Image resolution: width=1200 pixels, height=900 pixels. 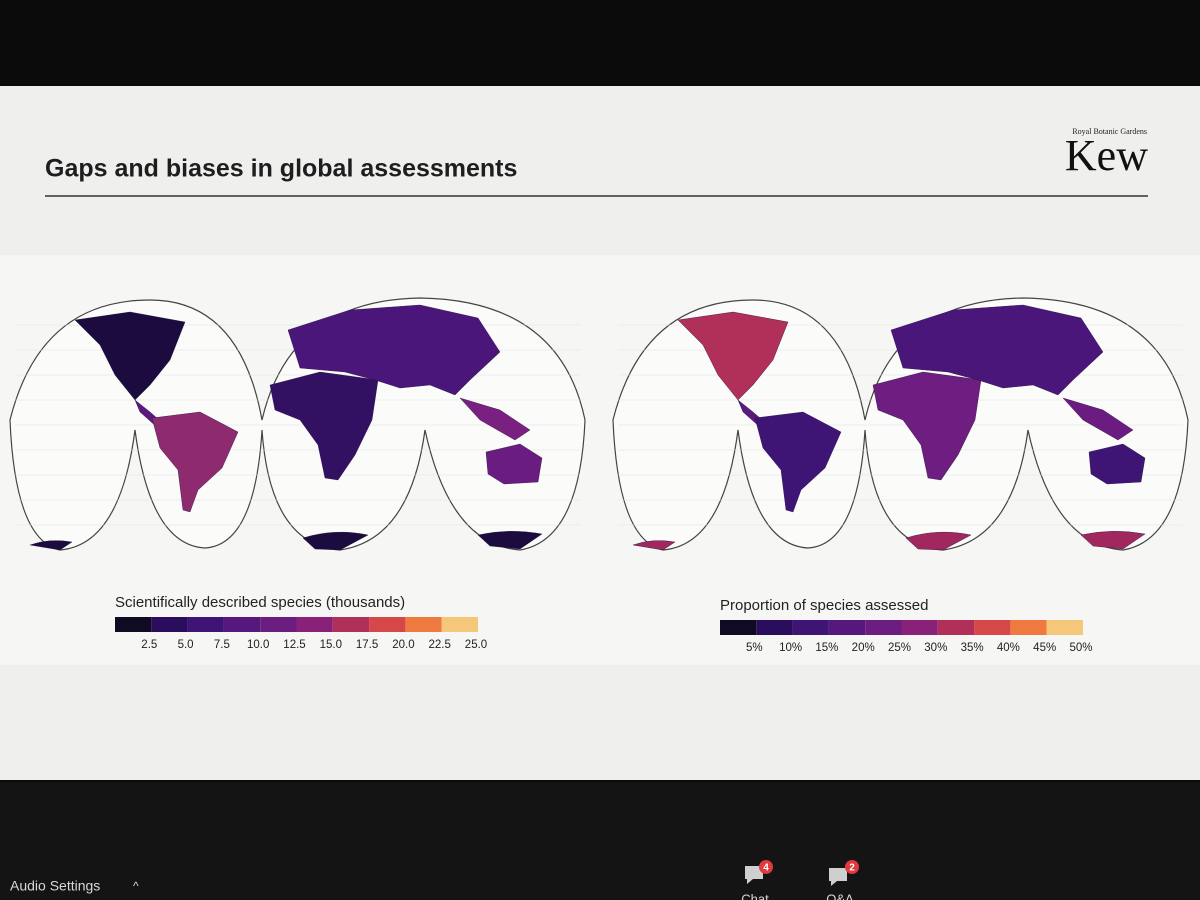 I want to click on legend-tick-label: 50%, so click(x=1080, y=648).